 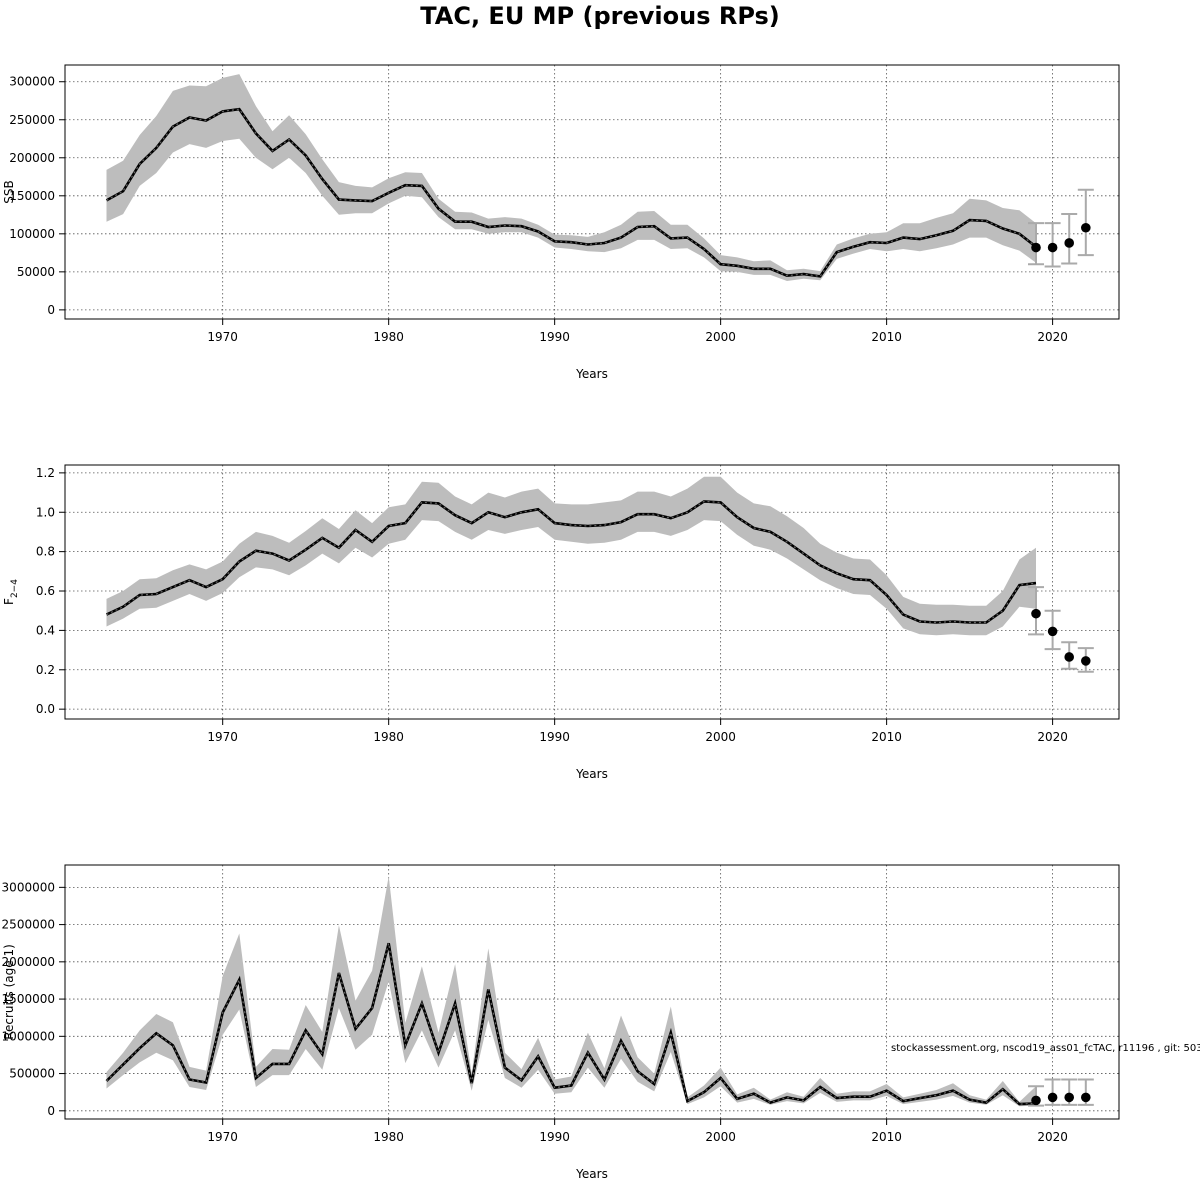 I want to click on y-tick-label: 0.4, so click(x=45, y=630).